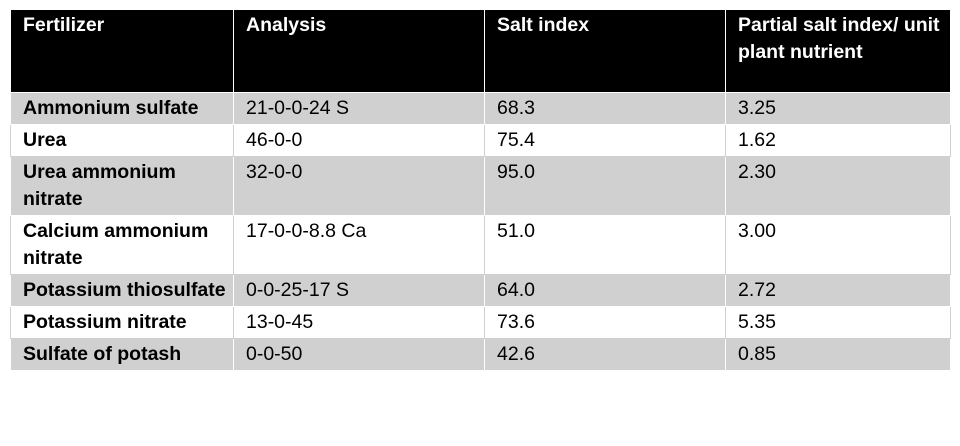 The image size is (960, 446). Describe the element at coordinates (359, 322) in the screenshot. I see `analysis-cell: 13-0-45` at that location.